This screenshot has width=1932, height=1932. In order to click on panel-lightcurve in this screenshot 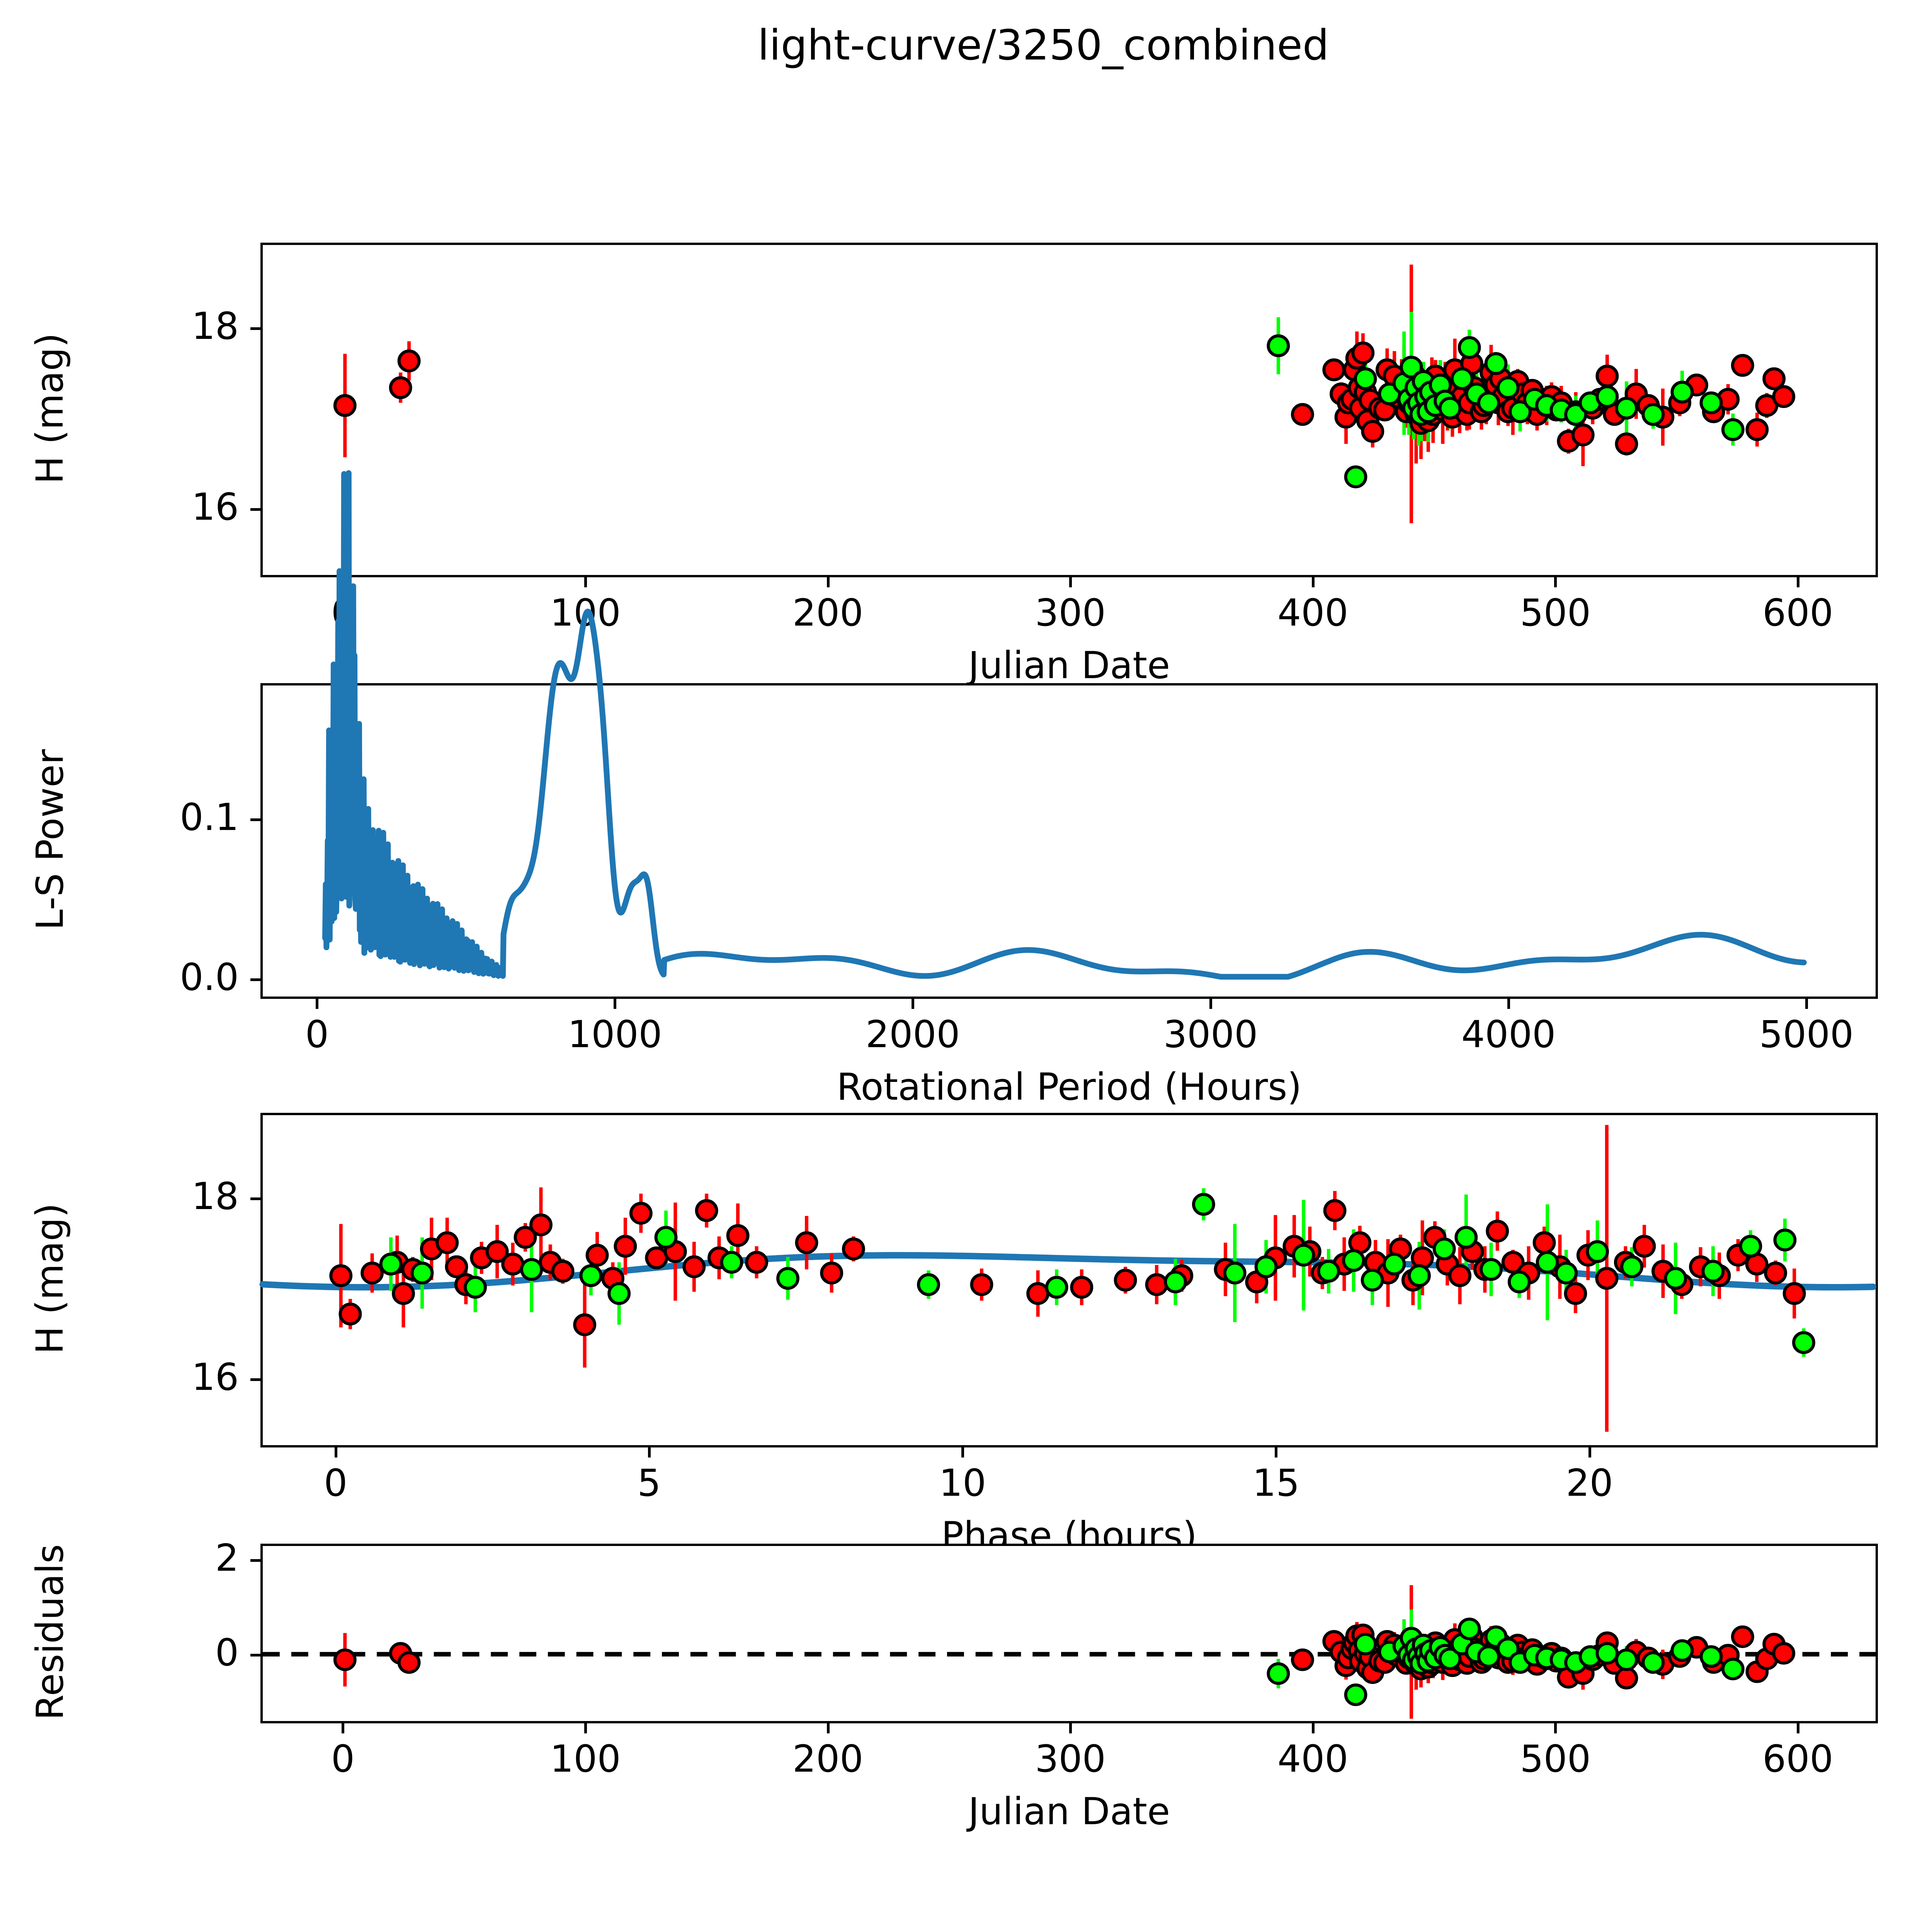, I will do `click(1069, 410)`.